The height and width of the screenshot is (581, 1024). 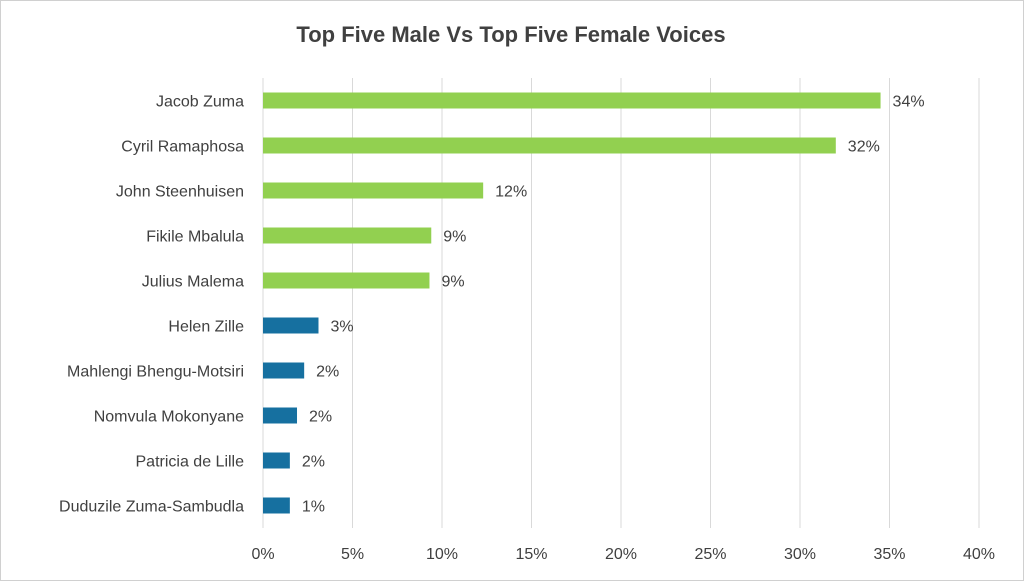 What do you see at coordinates (352, 554) in the screenshot?
I see `x-tick-label: 5%` at bounding box center [352, 554].